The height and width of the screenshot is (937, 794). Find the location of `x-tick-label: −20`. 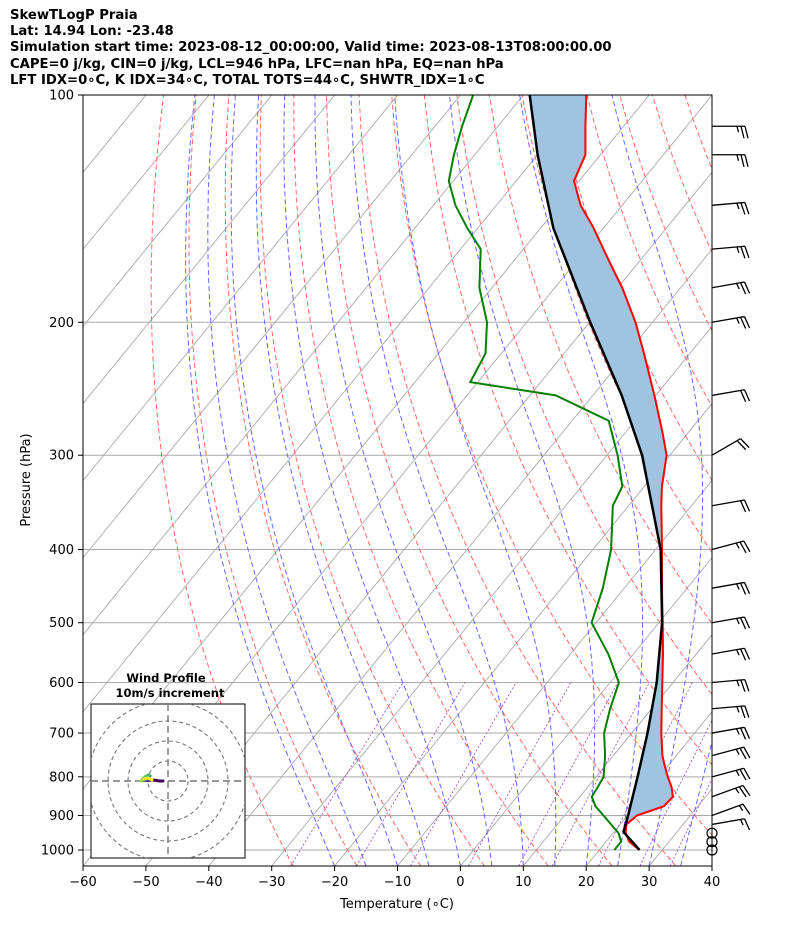

x-tick-label: −20 is located at coordinates (334, 882).